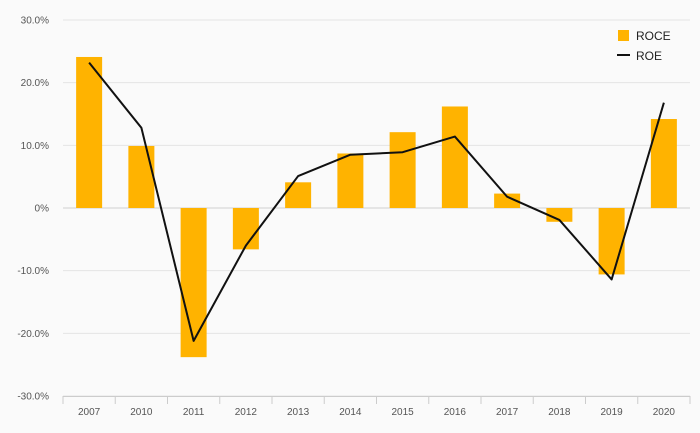 Image resolution: width=700 pixels, height=433 pixels. I want to click on x-tick-label: 2017, so click(507, 412).